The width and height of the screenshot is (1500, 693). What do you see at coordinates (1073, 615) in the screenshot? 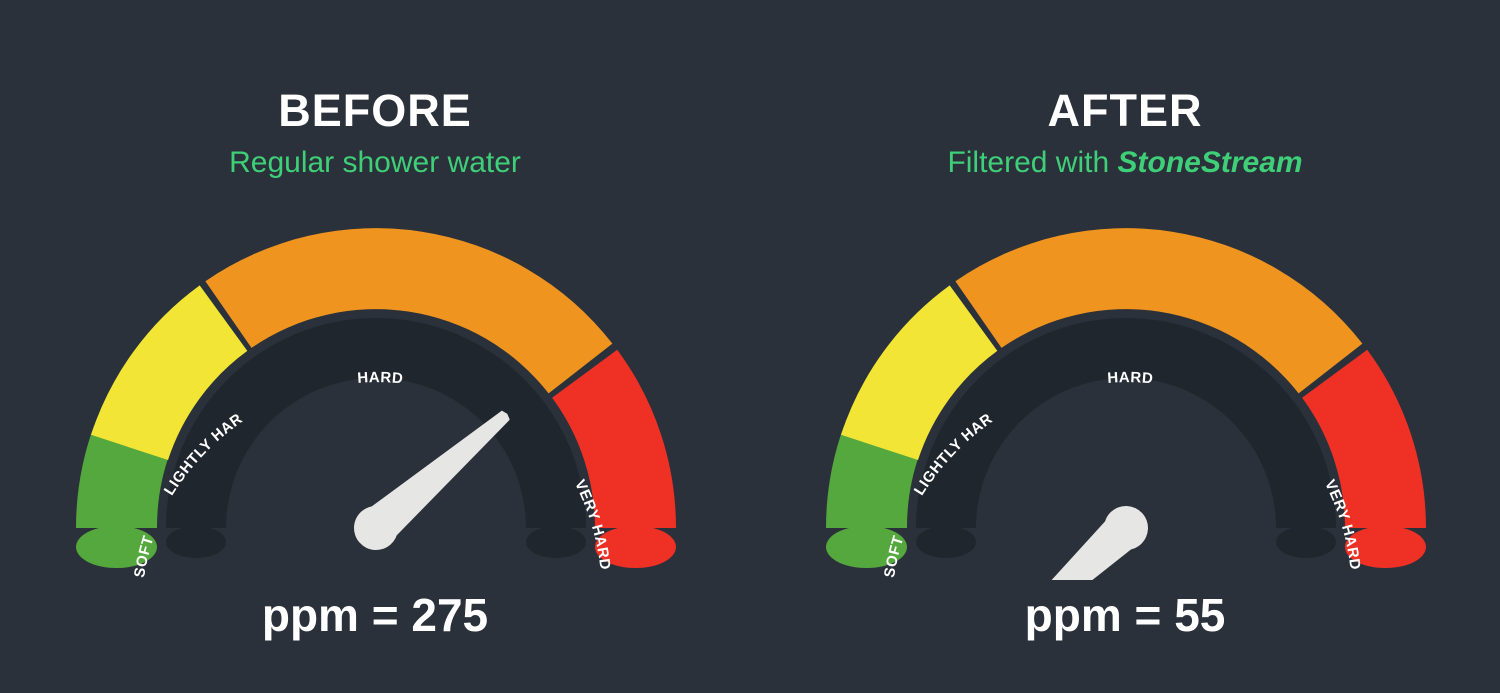
I see `reading-unit-after: ppm` at bounding box center [1073, 615].